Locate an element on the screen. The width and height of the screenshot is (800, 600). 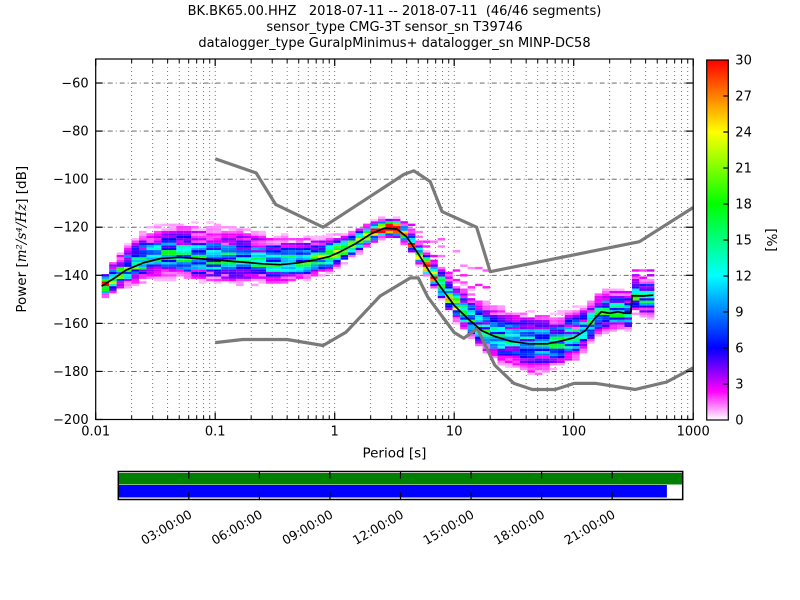
coverage-time-label: 15:00:00 is located at coordinates (448, 527).